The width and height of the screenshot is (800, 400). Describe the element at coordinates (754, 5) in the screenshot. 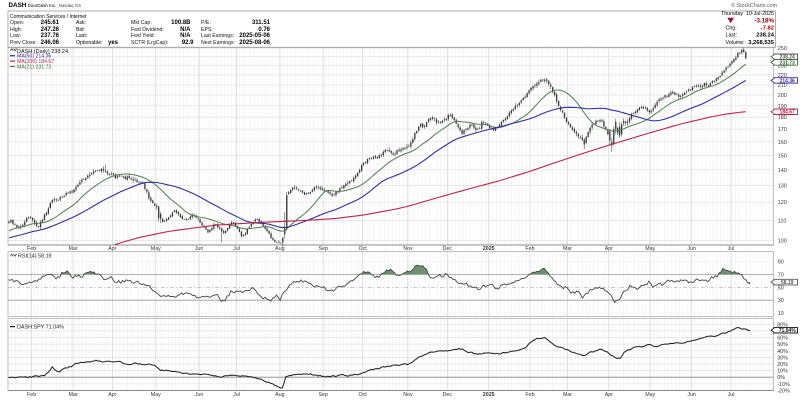

I see `svg-text: © StockCharts.com` at that location.